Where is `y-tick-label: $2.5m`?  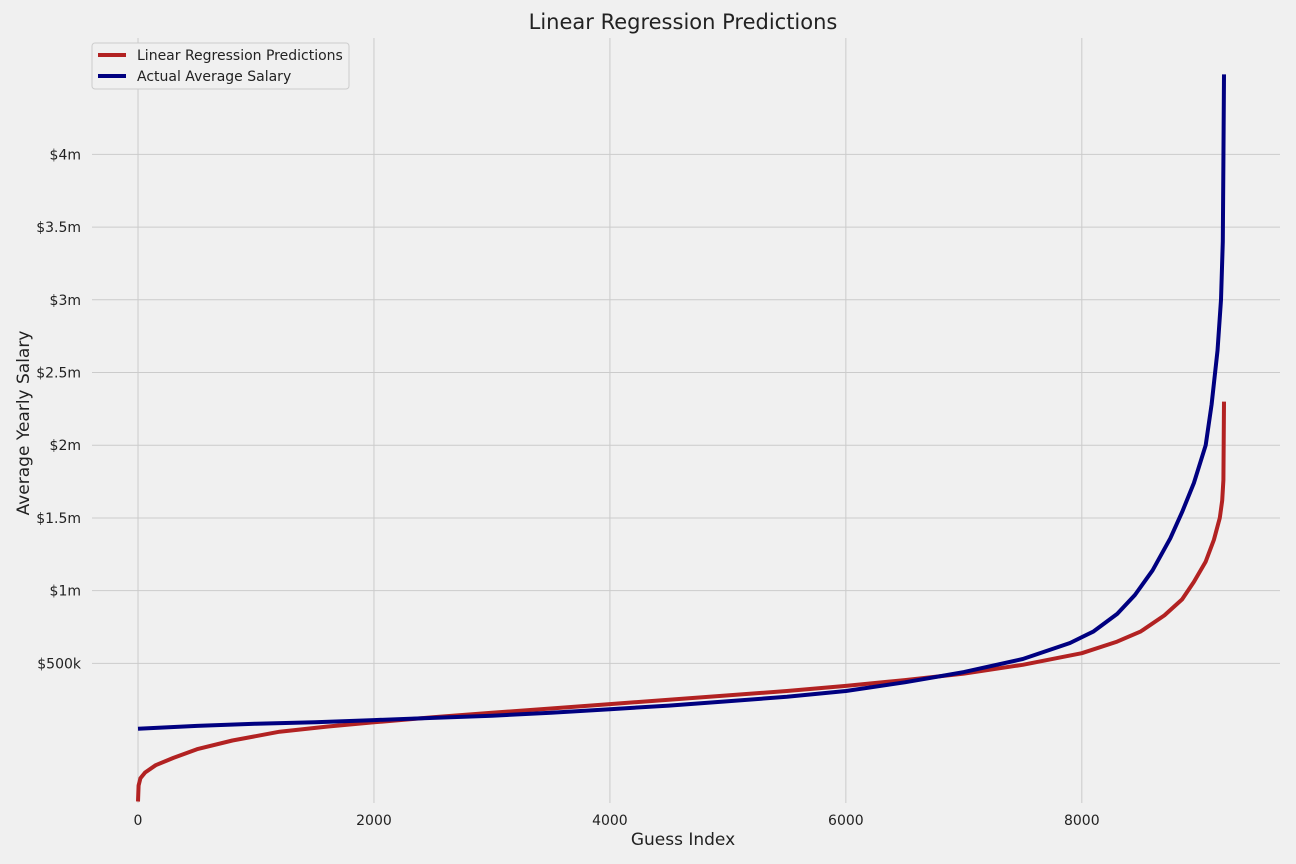 y-tick-label: $2.5m is located at coordinates (58, 374).